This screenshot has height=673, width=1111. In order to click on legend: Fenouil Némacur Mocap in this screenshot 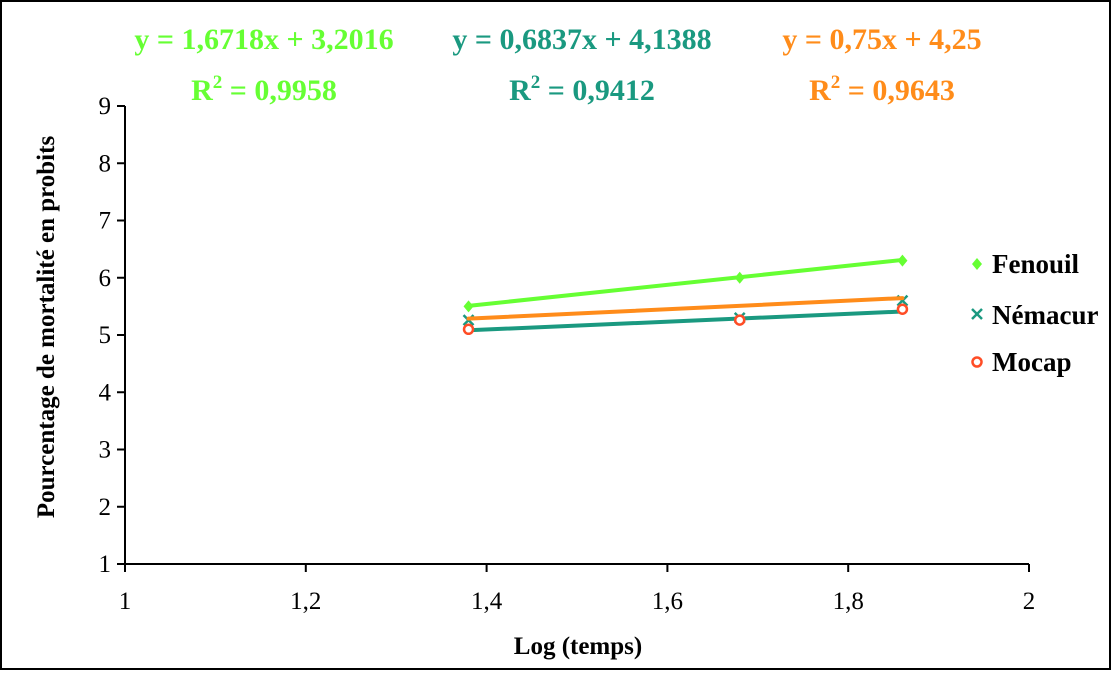, I will do `click(1034, 313)`.